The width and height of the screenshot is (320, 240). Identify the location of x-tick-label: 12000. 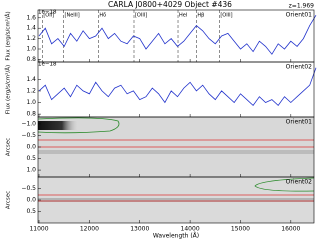
(89, 229).